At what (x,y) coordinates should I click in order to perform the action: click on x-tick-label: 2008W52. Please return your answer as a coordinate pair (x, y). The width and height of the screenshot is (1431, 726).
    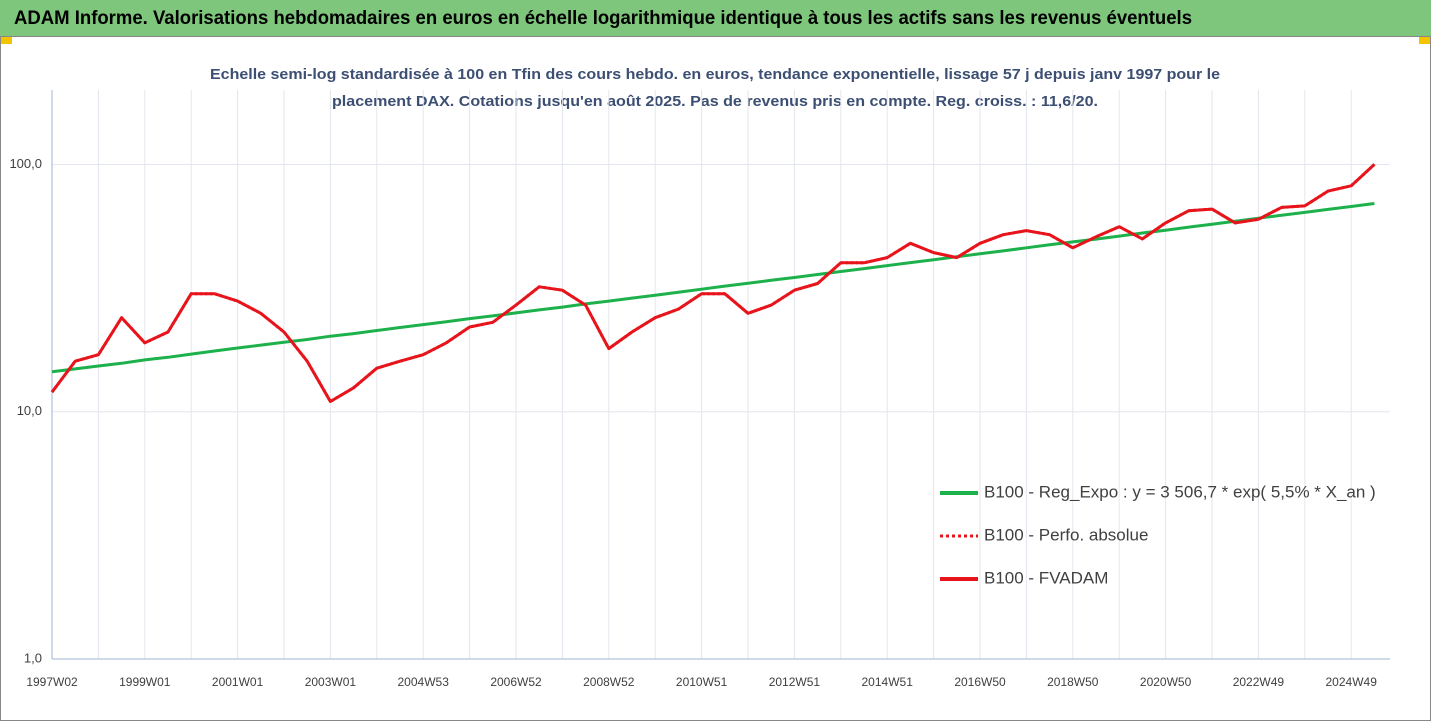
    Looking at the image, I should click on (609, 682).